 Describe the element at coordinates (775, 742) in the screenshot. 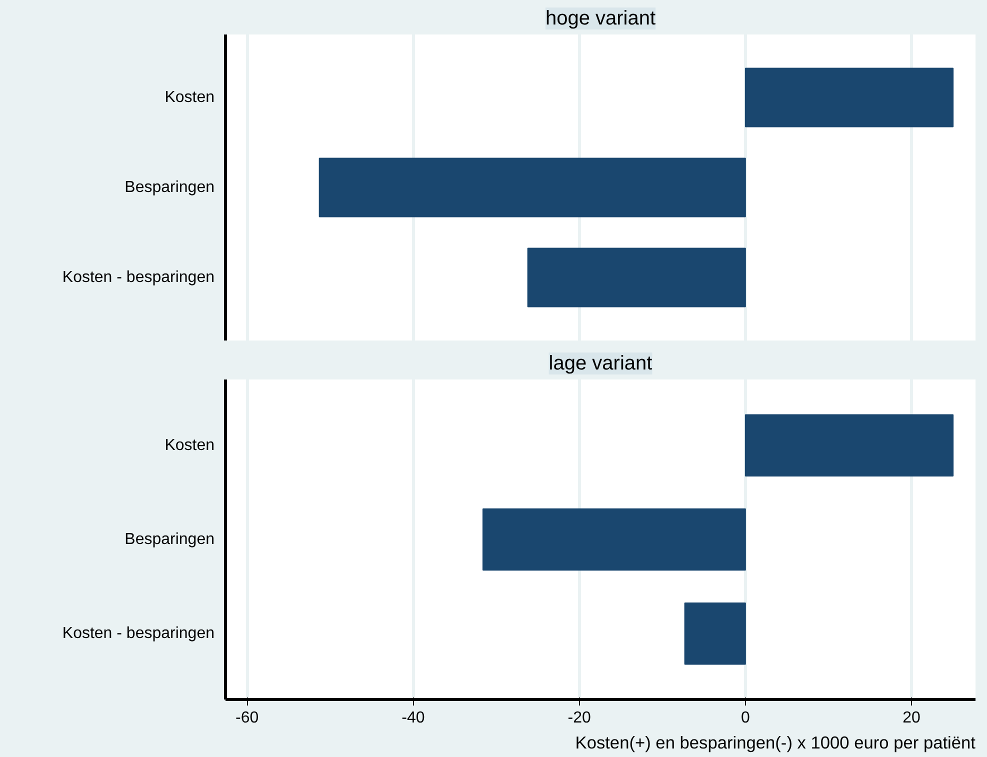

I see `x-axis-title: Kosten(+) en besparingen(-) x 1000 euro per patiënt` at that location.